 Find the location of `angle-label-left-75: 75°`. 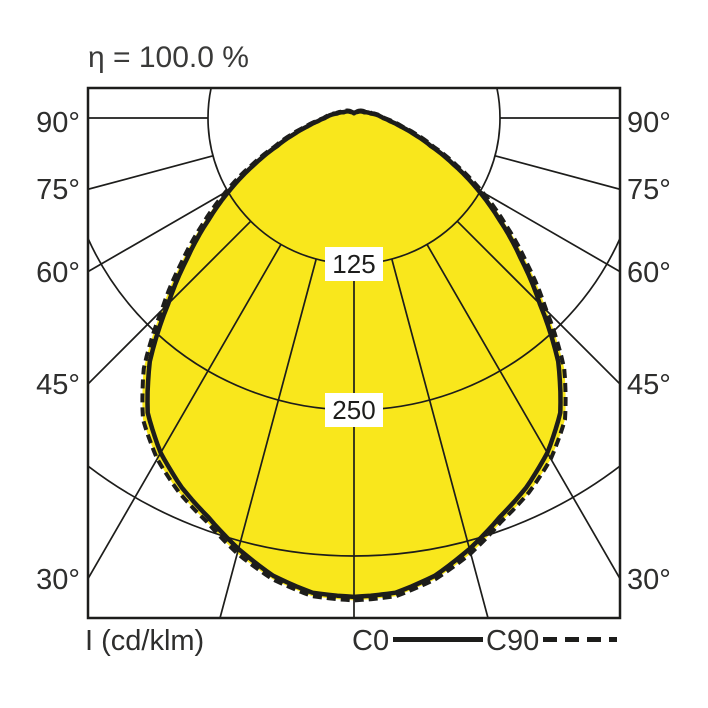

angle-label-left-75: 75° is located at coordinates (58, 190).